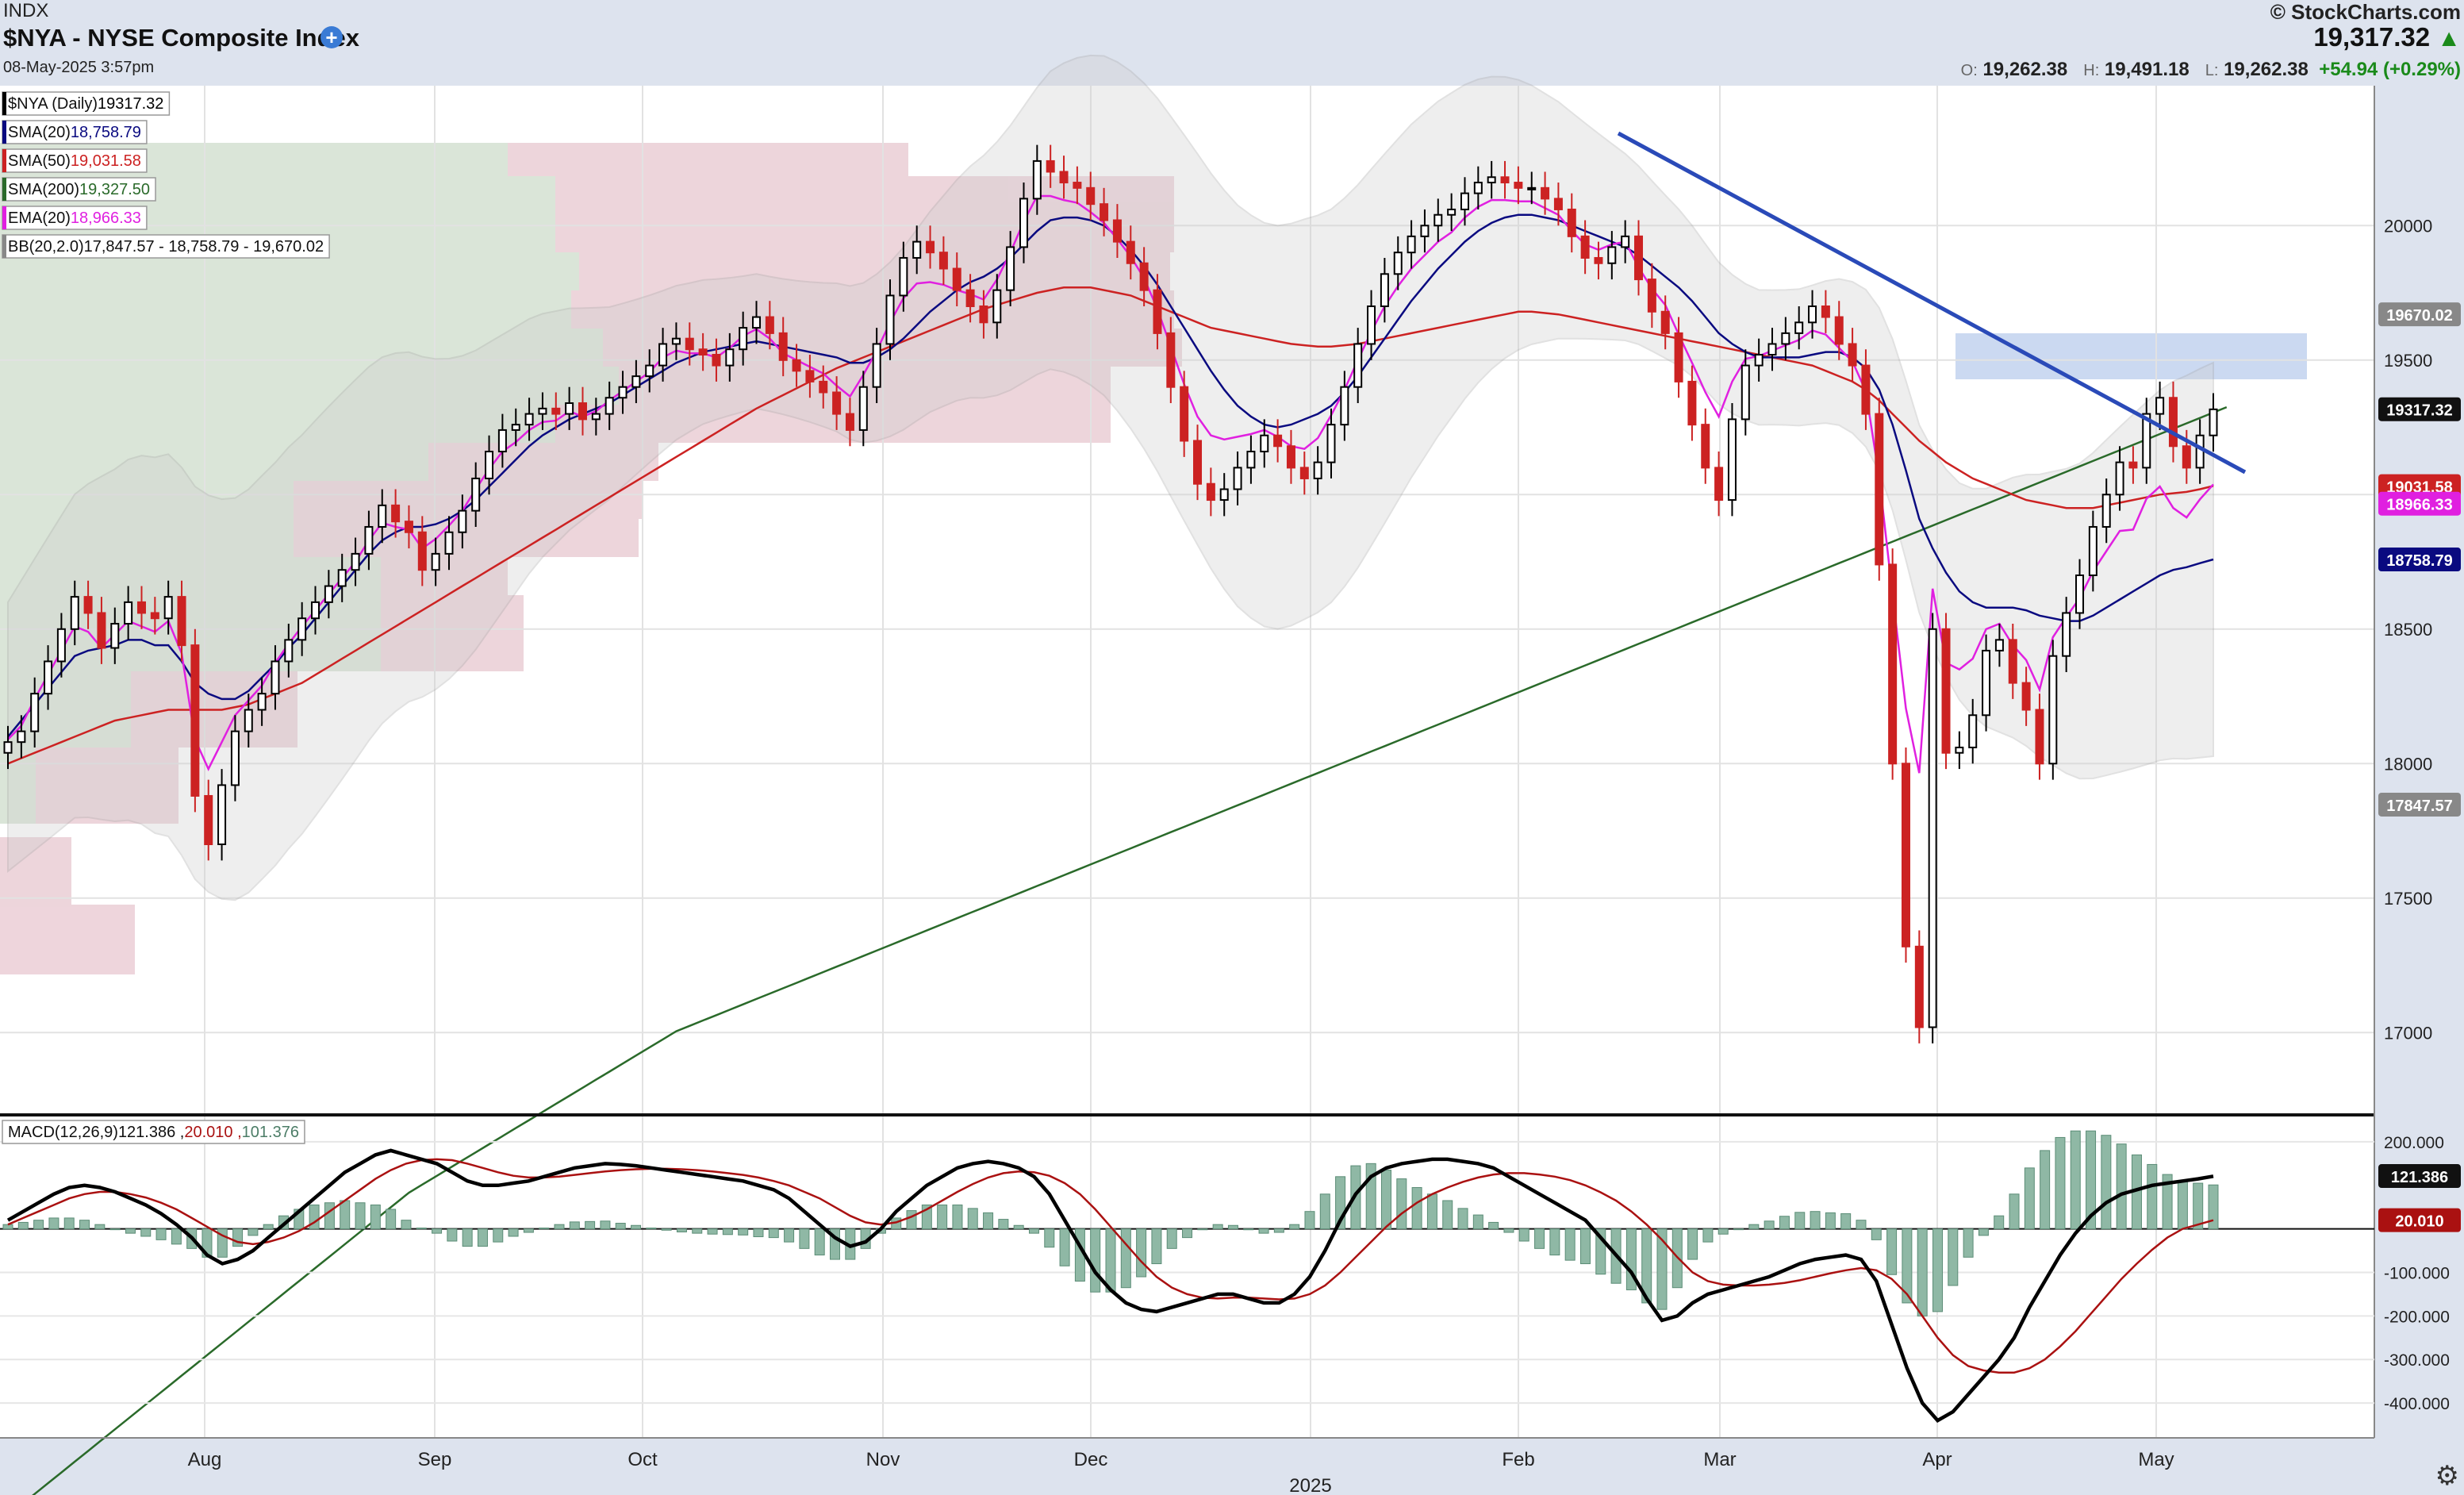 The image size is (2464, 1495). I want to click on x-tick-label: Sep, so click(435, 1459).